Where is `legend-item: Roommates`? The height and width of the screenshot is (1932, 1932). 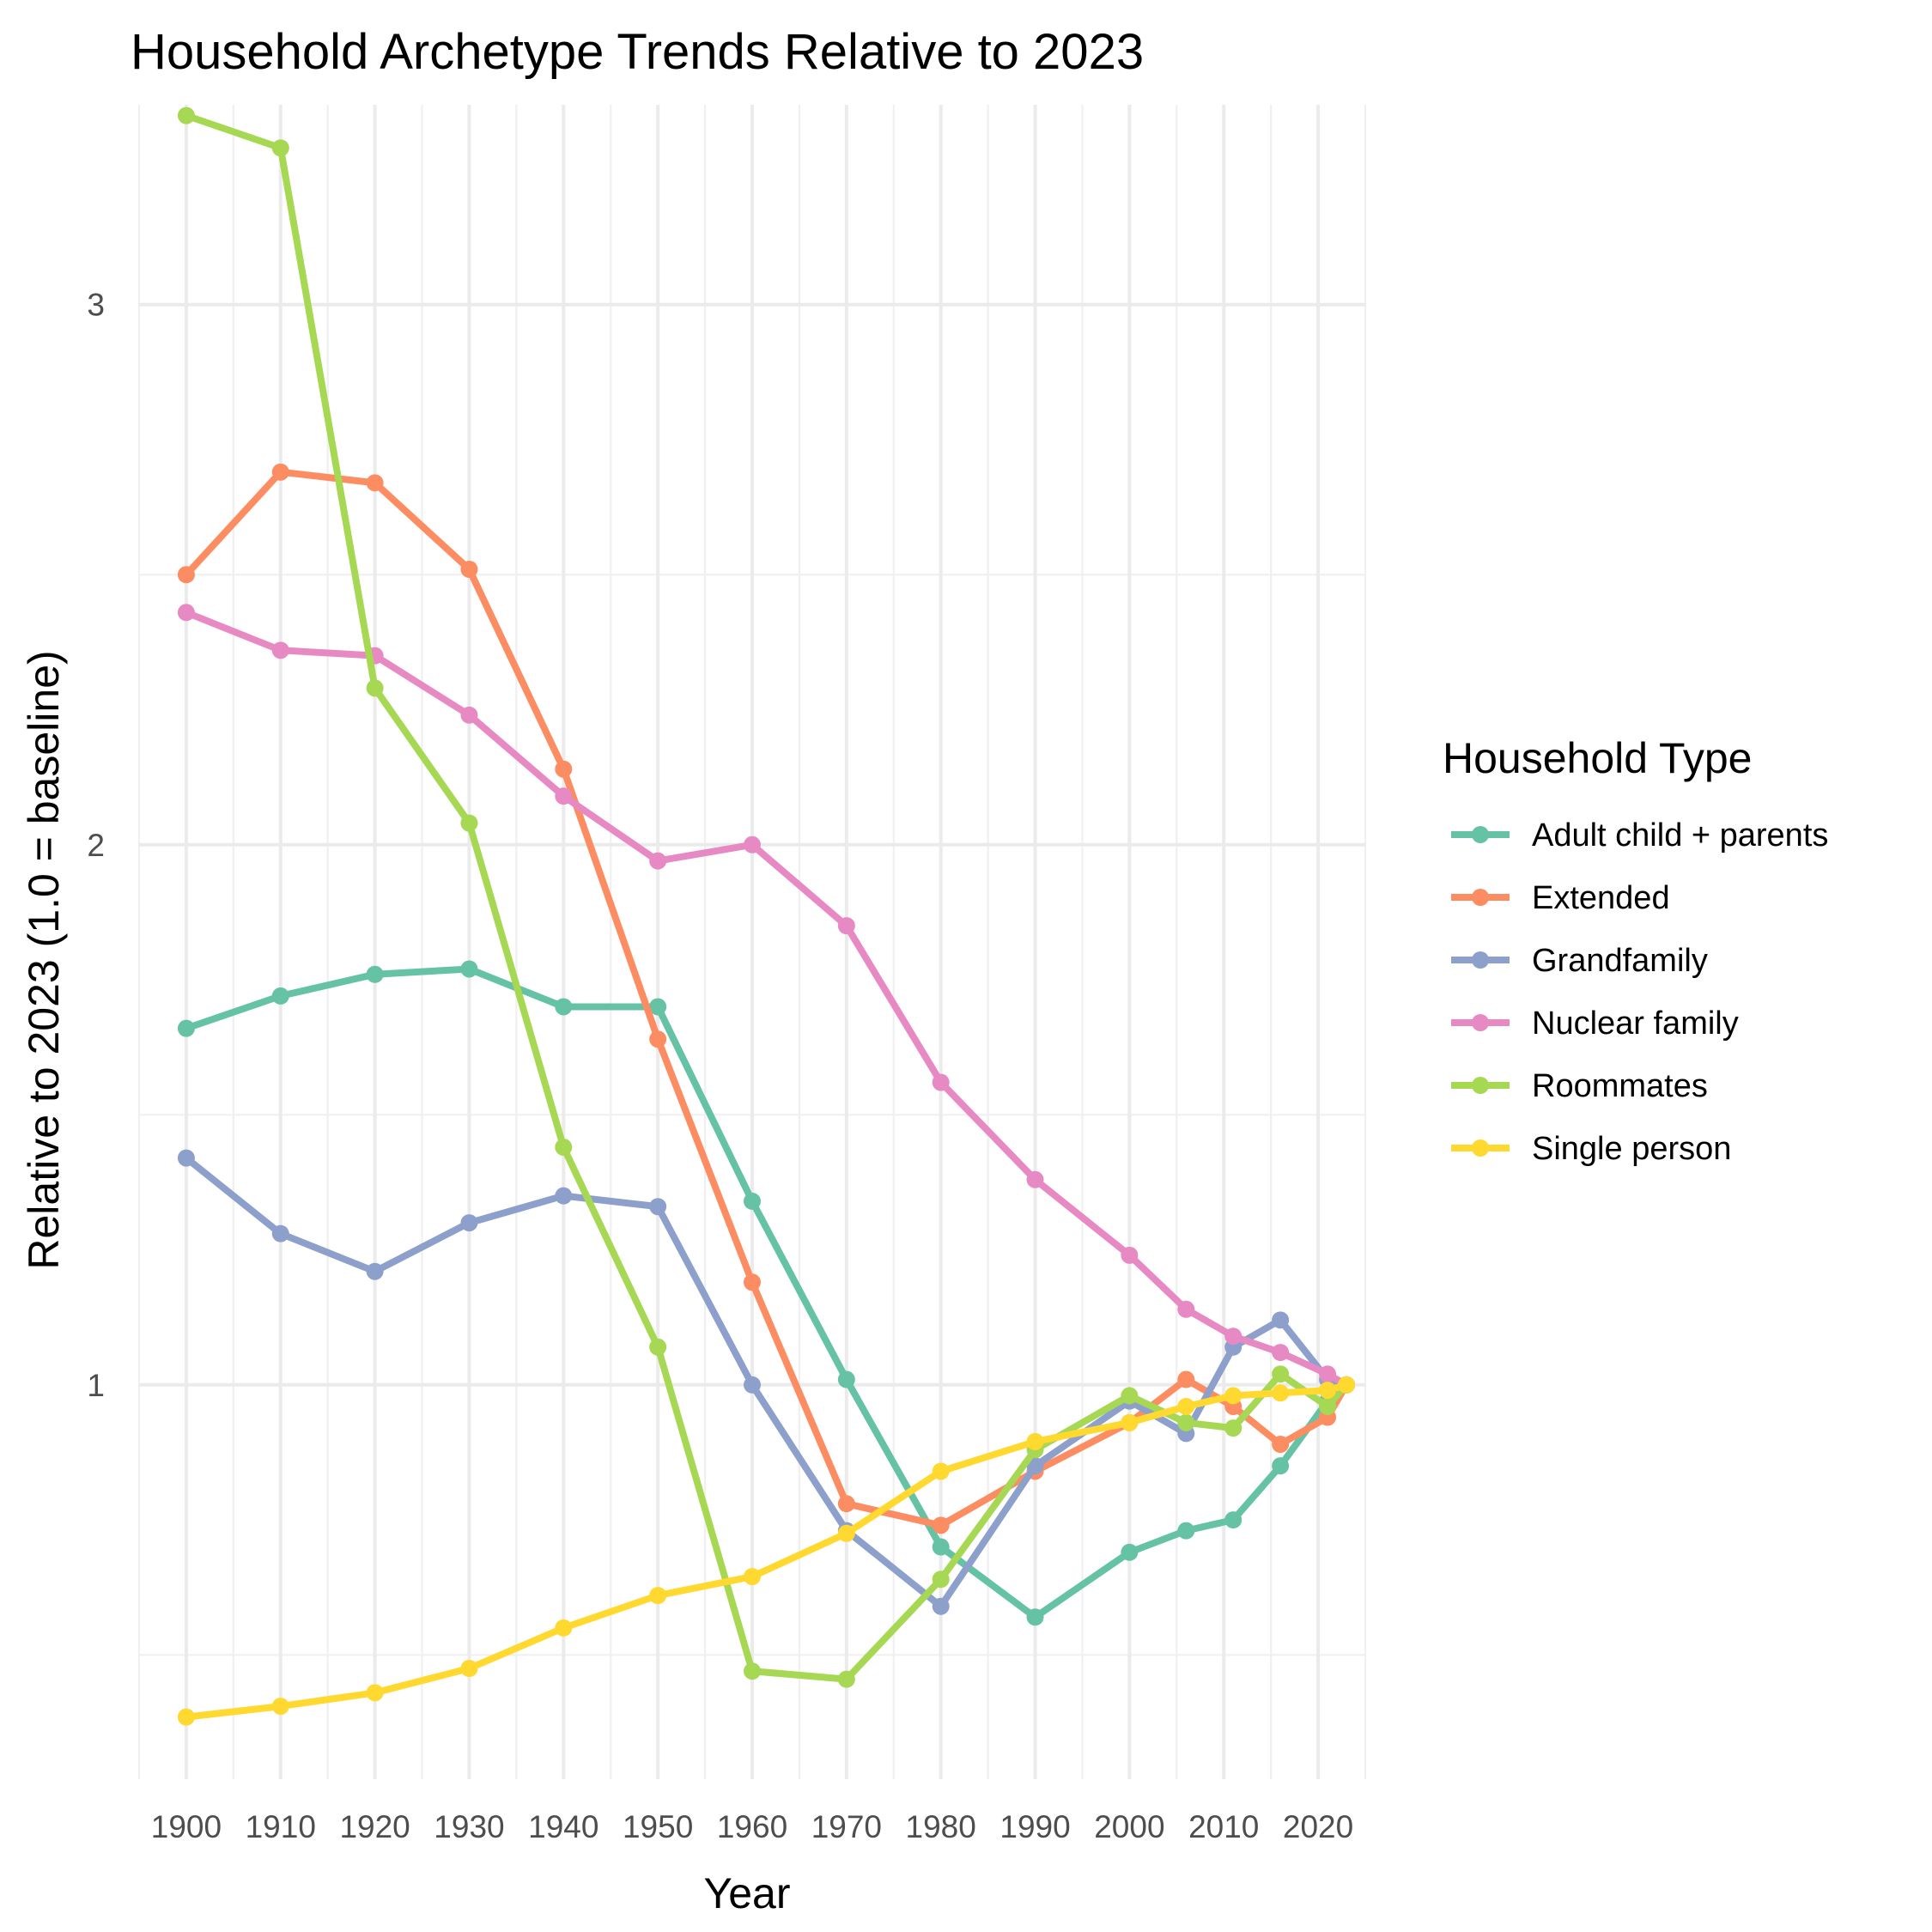
legend-item: Roommates is located at coordinates (1579, 1086).